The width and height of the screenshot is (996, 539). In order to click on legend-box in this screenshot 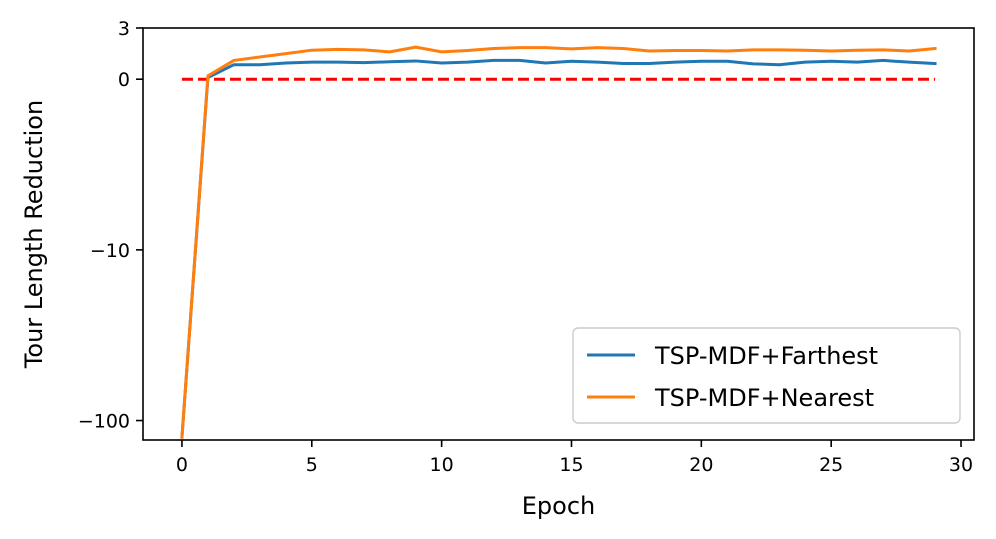, I will do `click(766, 375)`.